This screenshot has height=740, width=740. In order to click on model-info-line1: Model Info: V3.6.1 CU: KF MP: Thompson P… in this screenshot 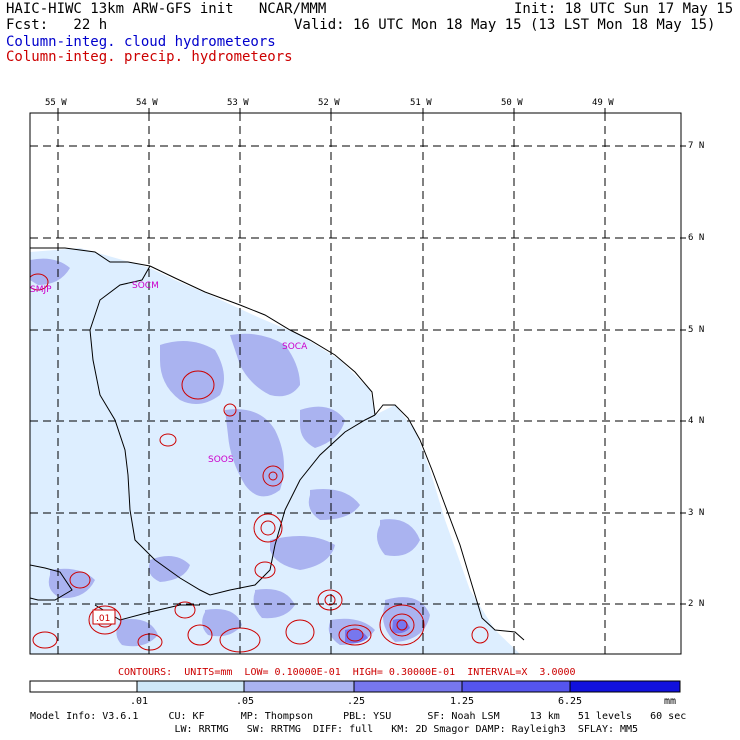, I will do `click(358, 716)`.